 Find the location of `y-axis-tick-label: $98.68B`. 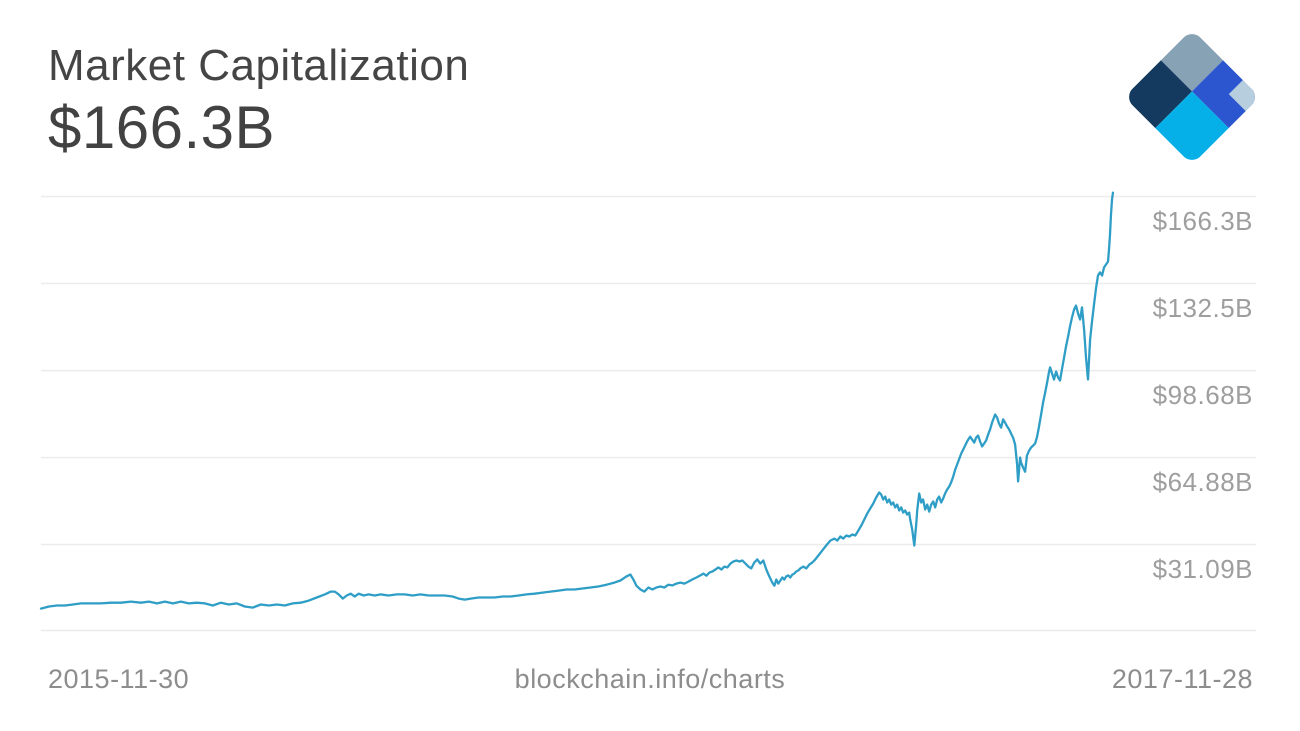

y-axis-tick-label: $98.68B is located at coordinates (1202, 394).